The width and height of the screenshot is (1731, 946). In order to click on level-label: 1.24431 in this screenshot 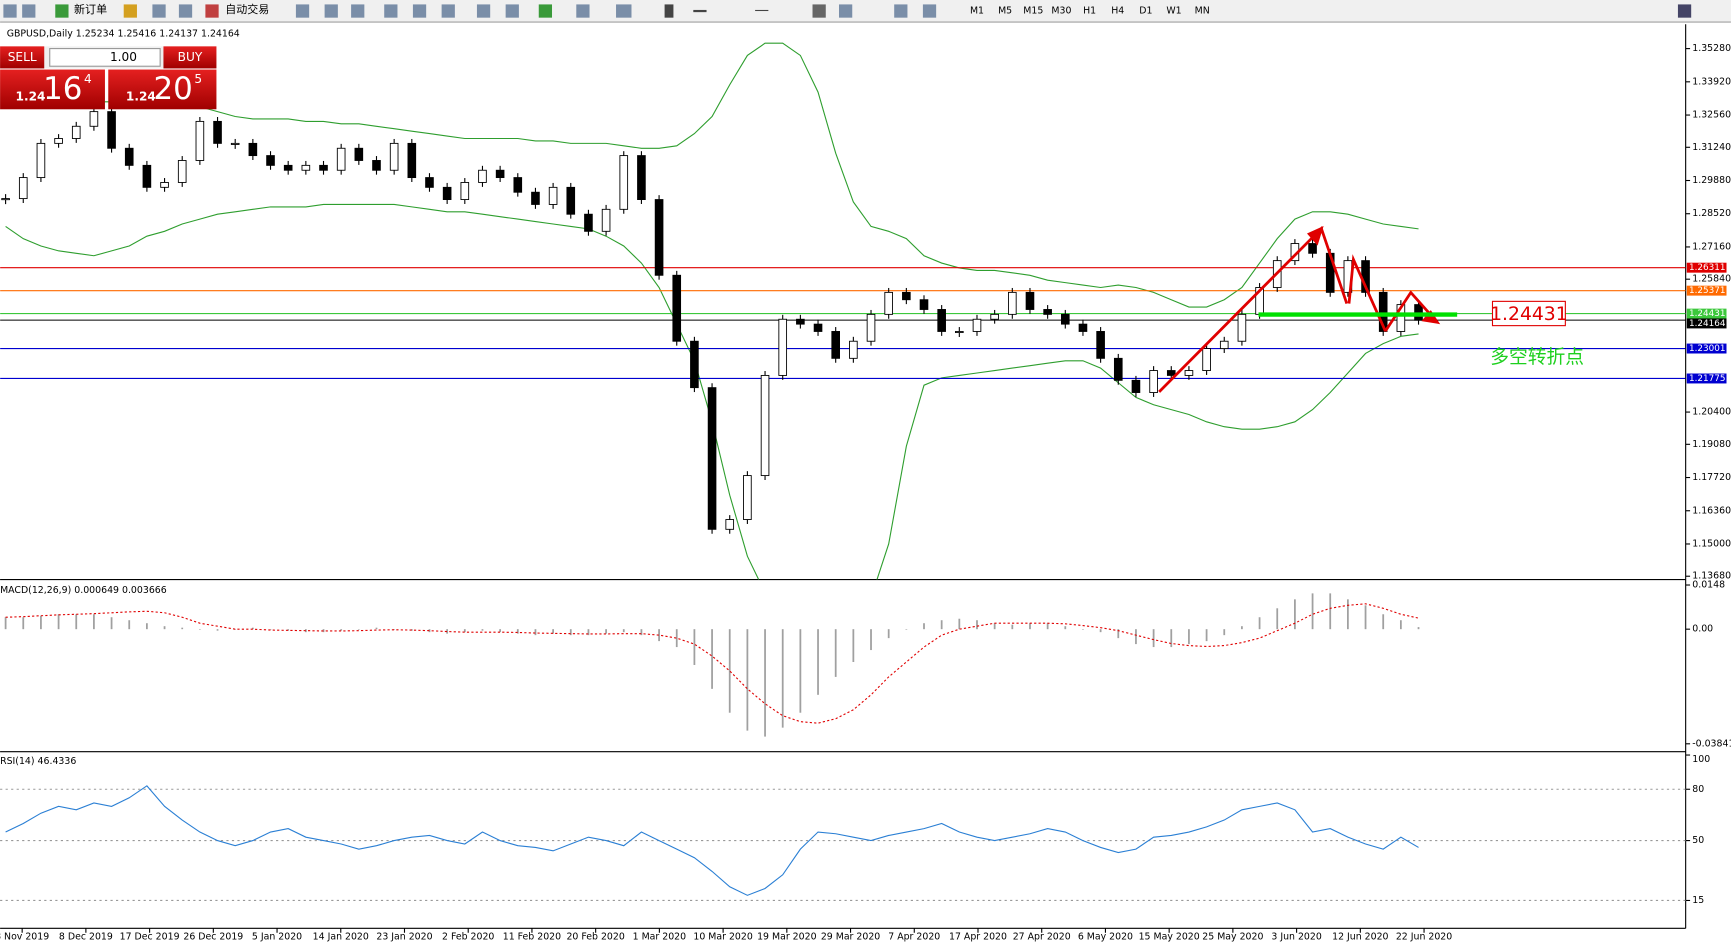, I will do `click(1707, 314)`.